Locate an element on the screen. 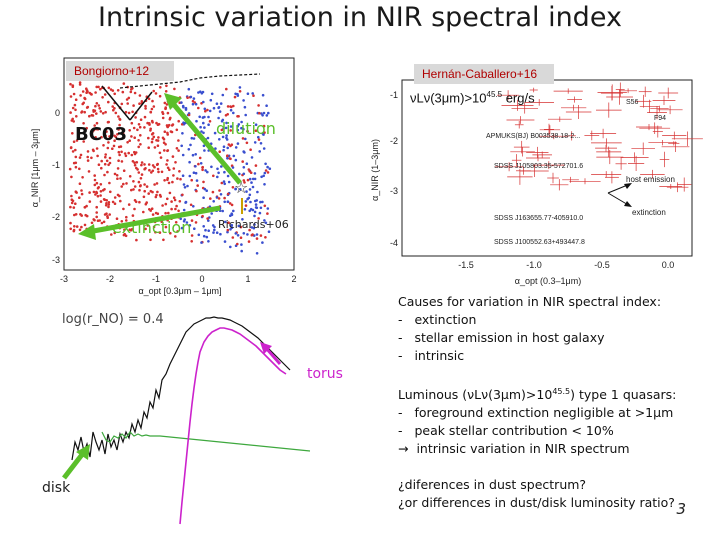  left-x-tick: -3 is located at coordinates (64, 279).